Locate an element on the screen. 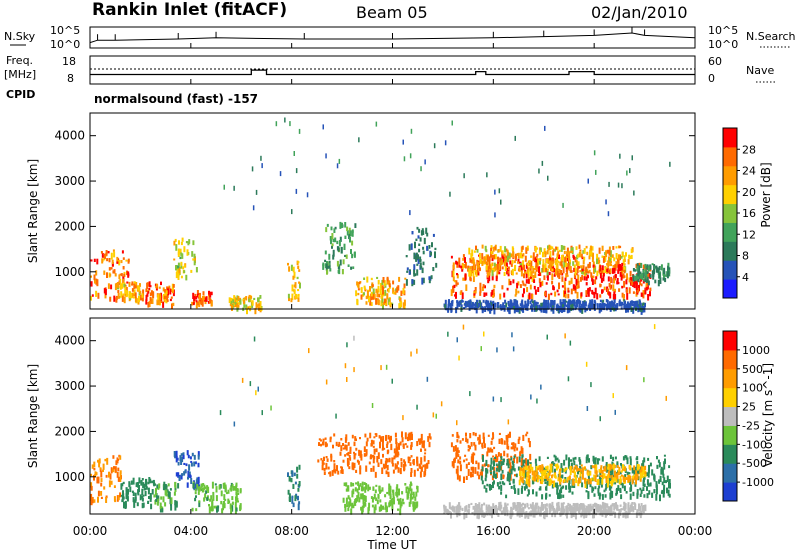 This screenshot has height=554, width=800. colorbar-tick-label: 8 is located at coordinates (745, 256).